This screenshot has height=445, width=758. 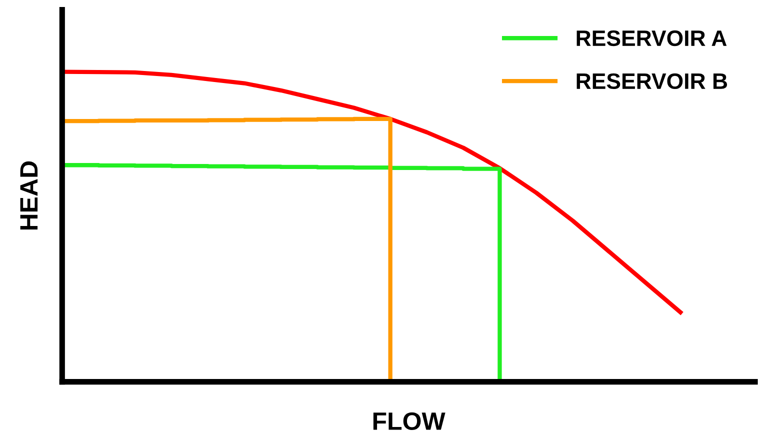 I want to click on legend-label: RESERVOIR B, so click(x=652, y=81).